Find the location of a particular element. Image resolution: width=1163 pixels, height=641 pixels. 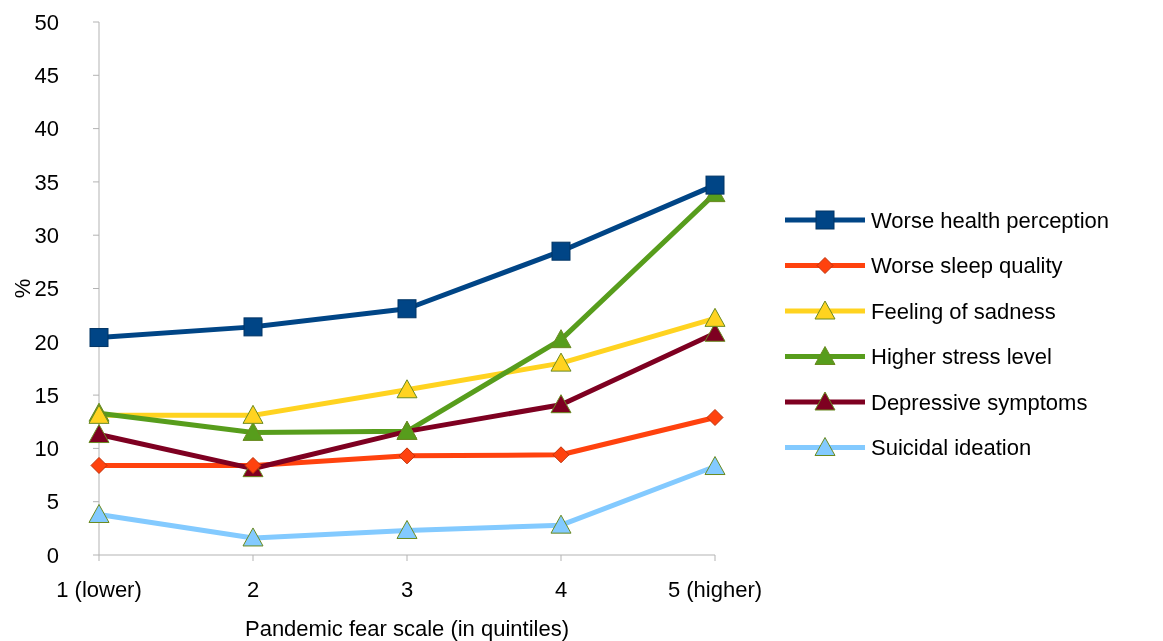

legend-label: Worse health perception is located at coordinates (990, 220).